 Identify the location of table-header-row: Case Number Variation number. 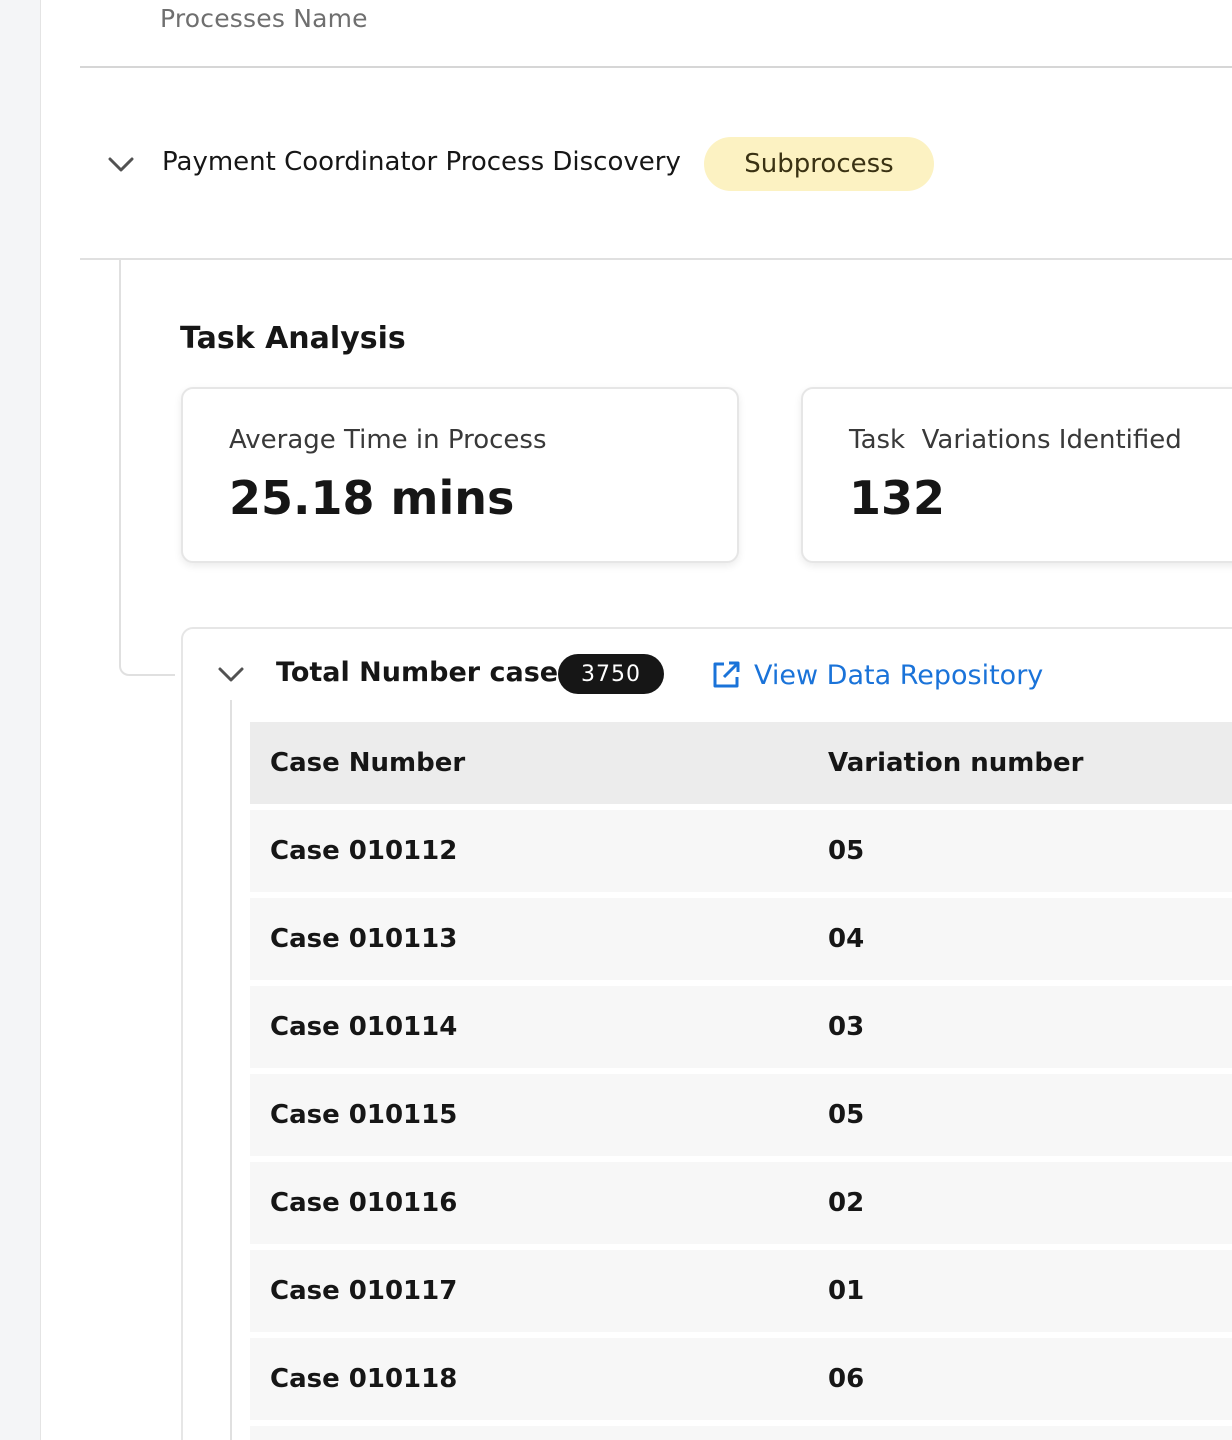
(741, 763).